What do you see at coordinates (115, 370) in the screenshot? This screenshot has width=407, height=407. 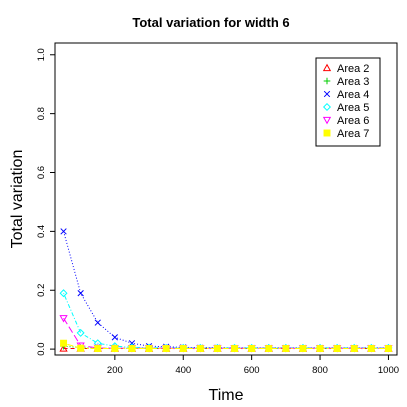 I see `x-tick-label: 200` at bounding box center [115, 370].